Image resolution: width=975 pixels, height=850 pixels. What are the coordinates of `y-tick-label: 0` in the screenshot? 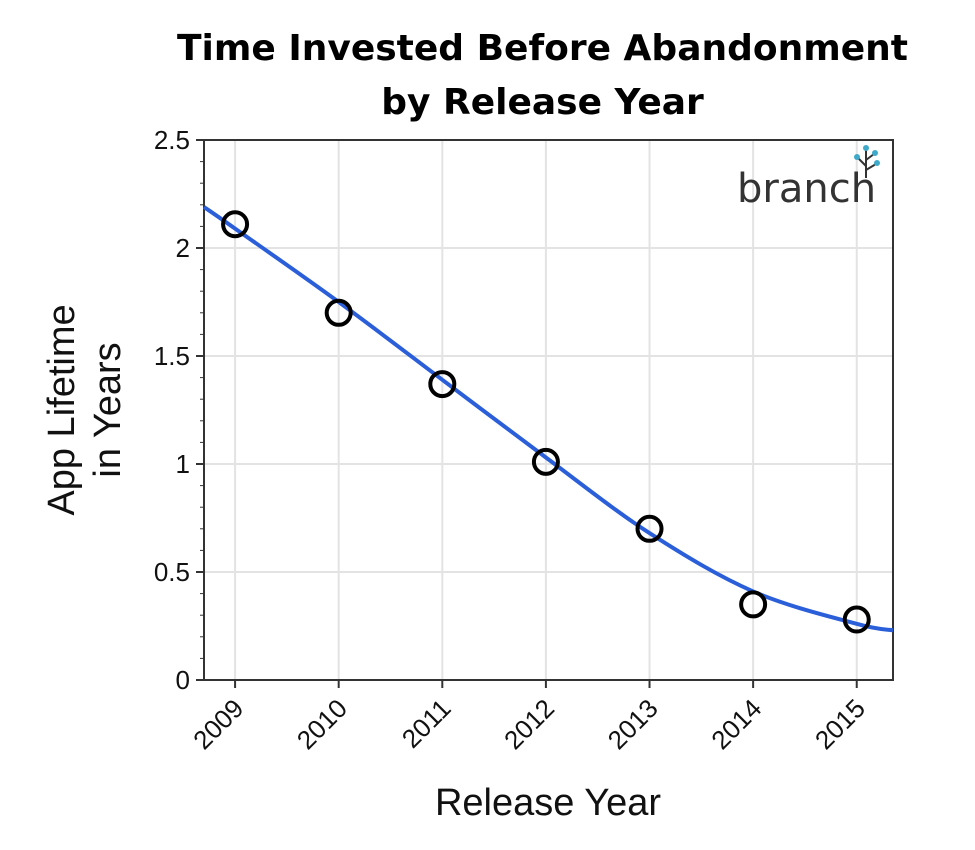 It's located at (183, 680).